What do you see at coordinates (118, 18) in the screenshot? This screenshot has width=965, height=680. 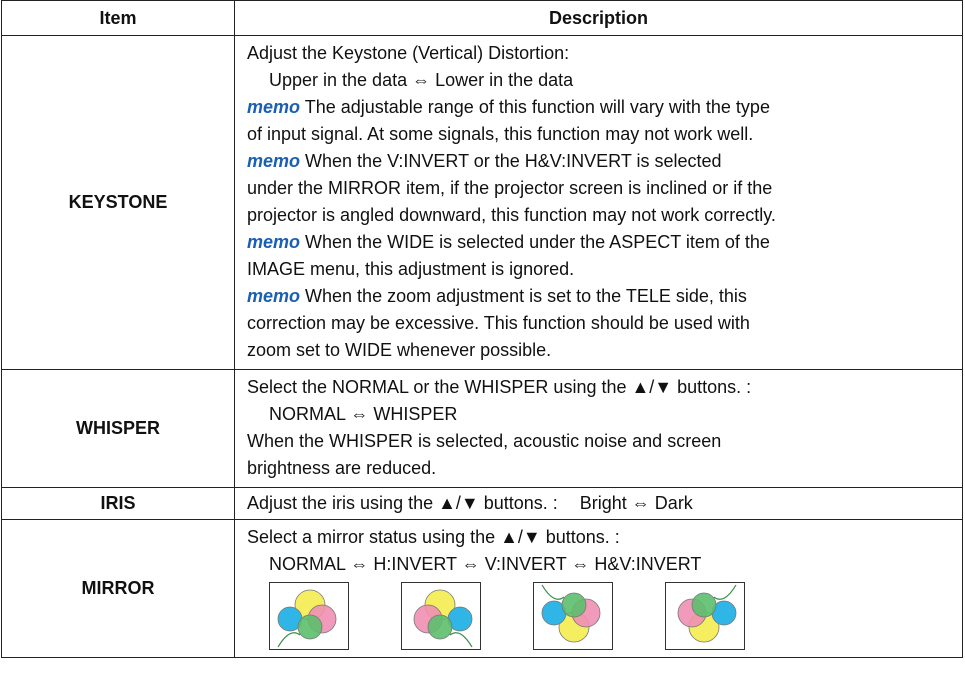 I see `header-cell: Item` at bounding box center [118, 18].